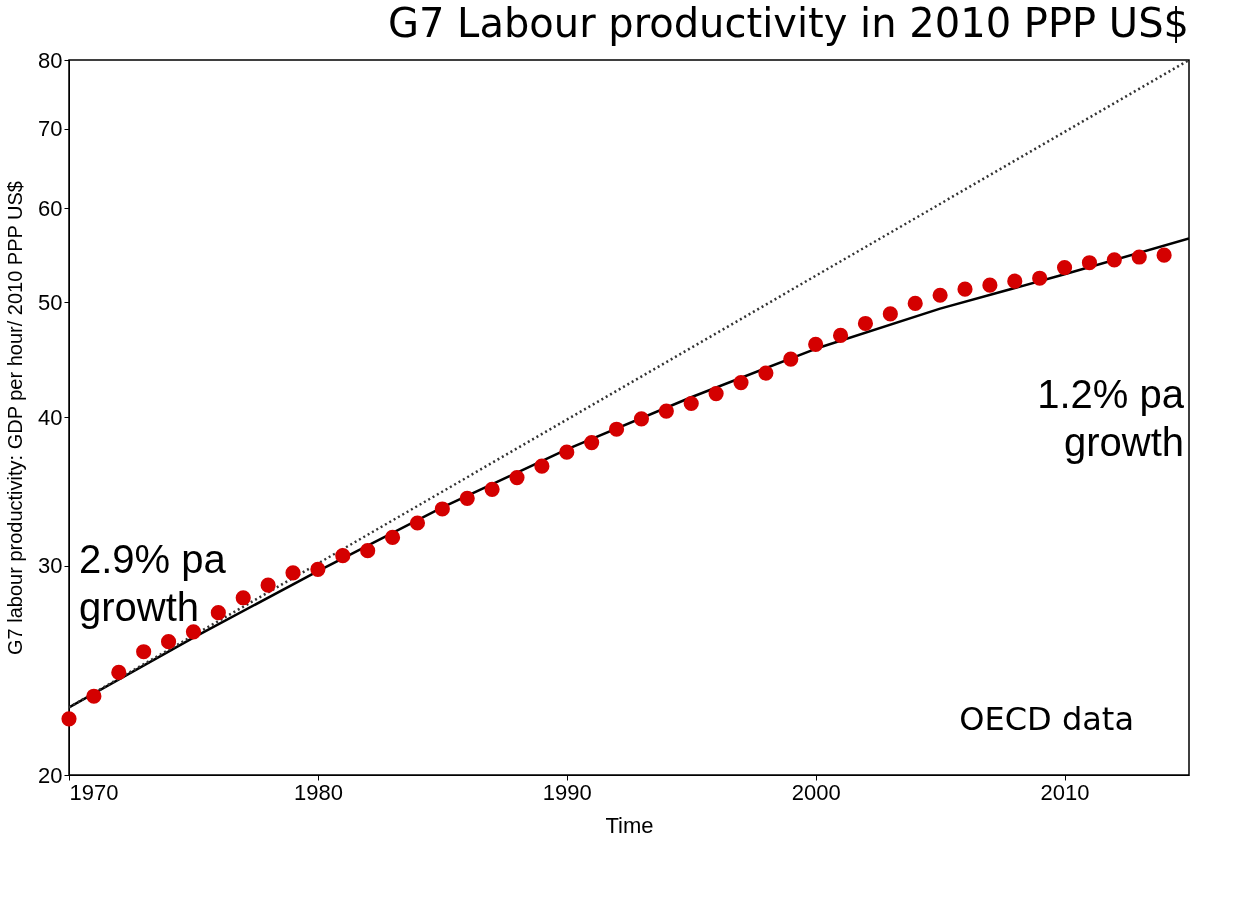 This screenshot has height=914, width=1239. Describe the element at coordinates (318, 792) in the screenshot. I see `x-tick-label: 1980` at that location.